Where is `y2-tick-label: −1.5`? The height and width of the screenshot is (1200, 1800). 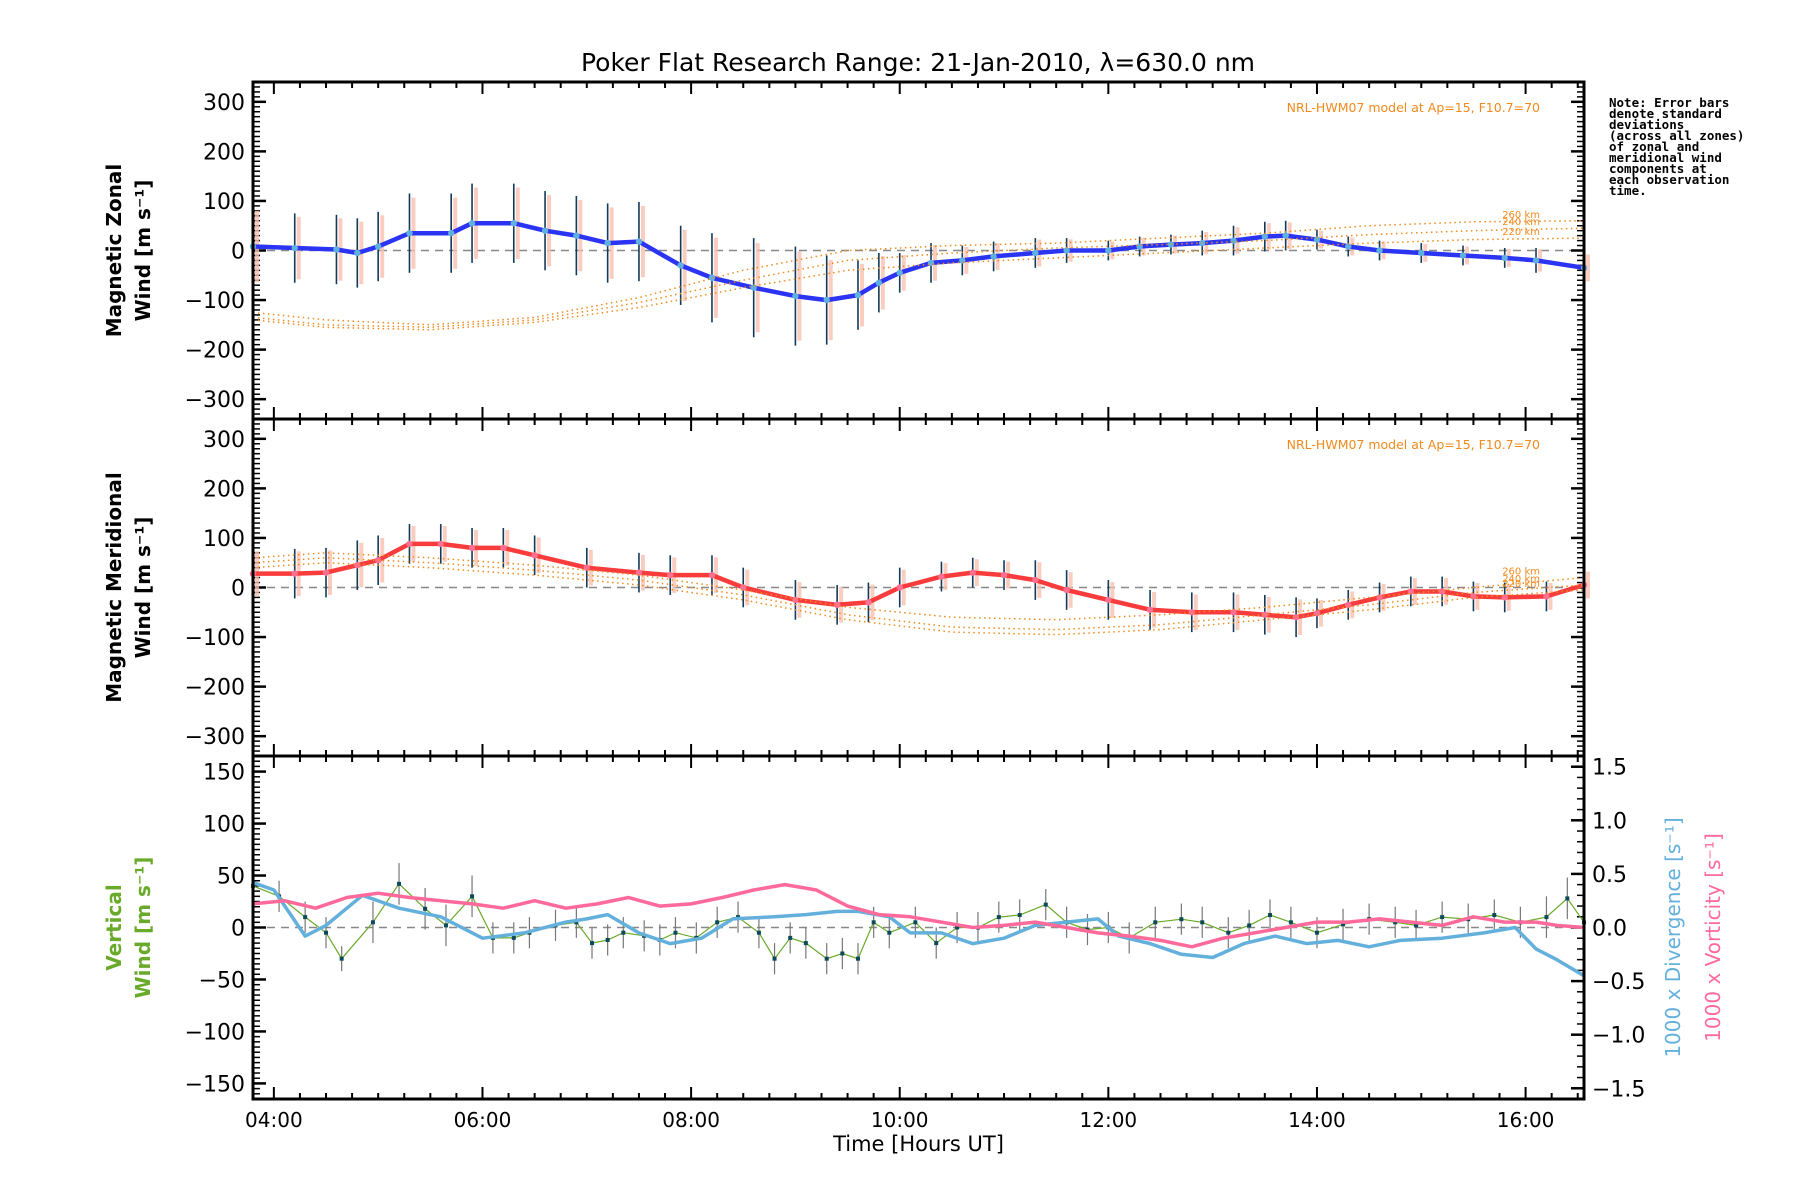
y2-tick-label: −1.5 is located at coordinates (1618, 1089).